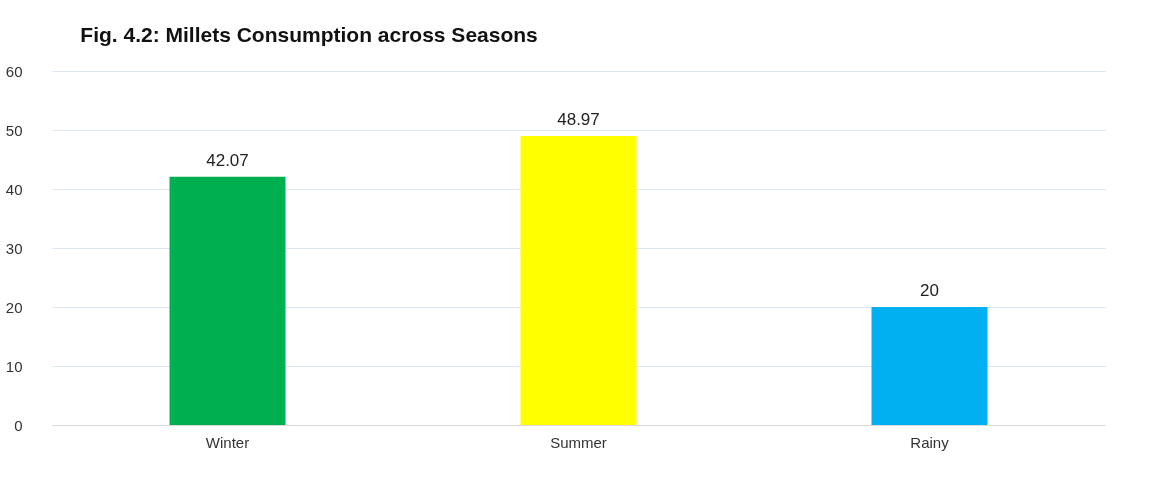 This screenshot has height=477, width=1165. Describe the element at coordinates (578, 442) in the screenshot. I see `x-tick-label: Summer` at that location.